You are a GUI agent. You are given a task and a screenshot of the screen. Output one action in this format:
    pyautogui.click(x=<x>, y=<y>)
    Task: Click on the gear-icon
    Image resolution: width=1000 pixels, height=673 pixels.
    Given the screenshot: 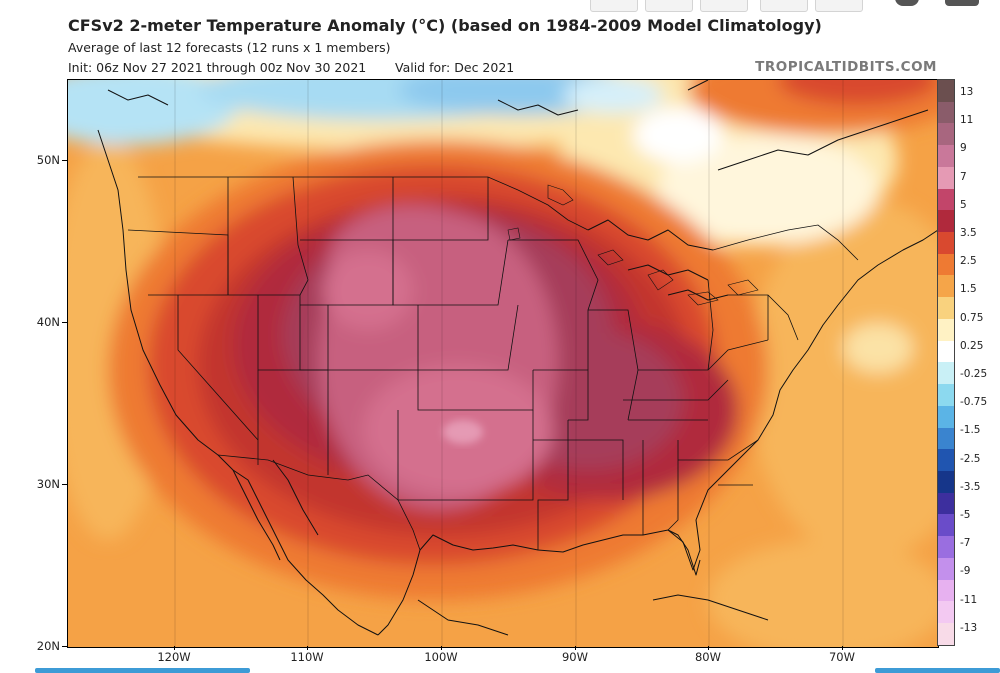 What is the action you would take?
    pyautogui.click(x=907, y=3)
    